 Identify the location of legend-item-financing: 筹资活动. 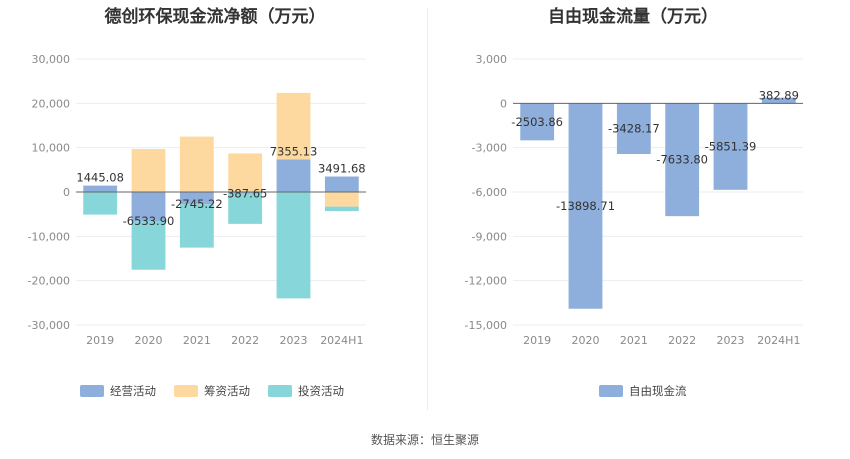
(212, 391).